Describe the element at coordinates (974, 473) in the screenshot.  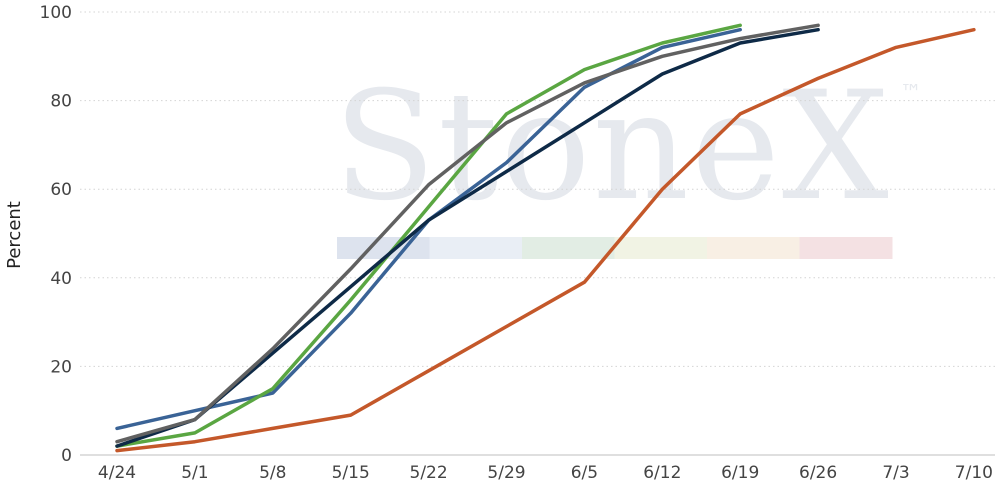
I see `x-tick-label: 7/10` at that location.